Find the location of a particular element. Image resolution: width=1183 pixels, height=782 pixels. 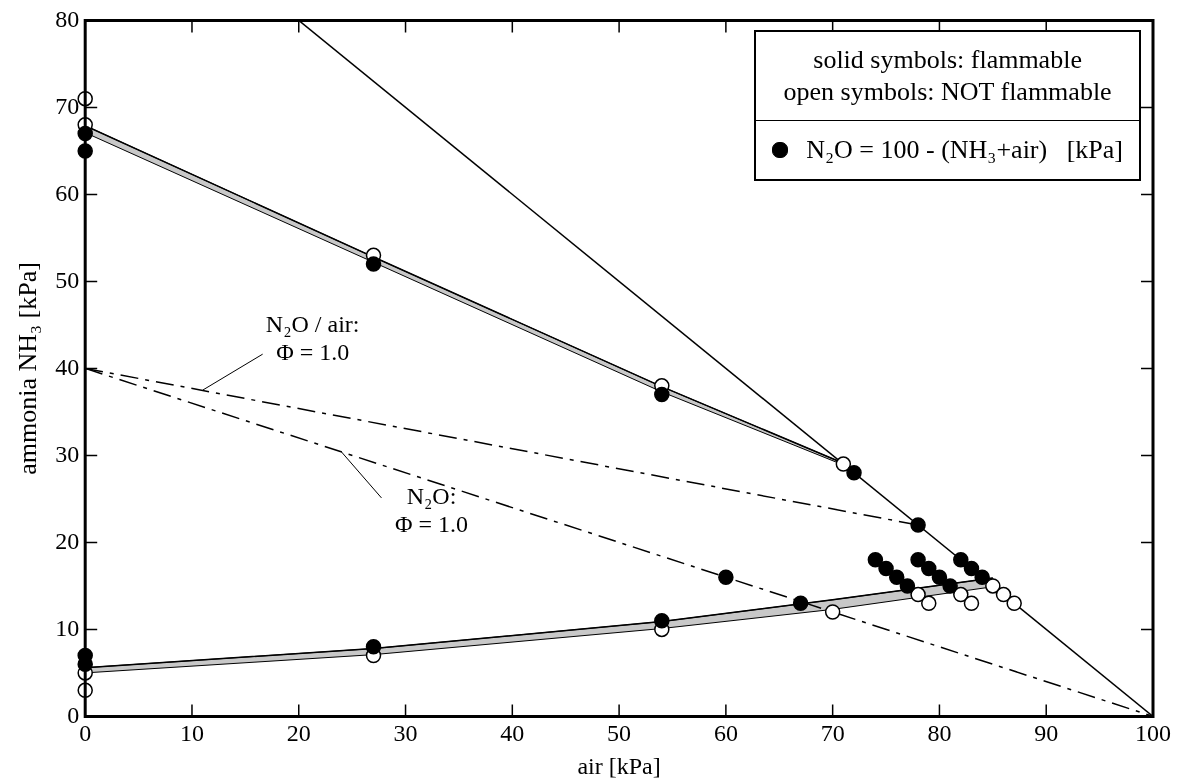

x-tick-label: 50 is located at coordinates (619, 733).